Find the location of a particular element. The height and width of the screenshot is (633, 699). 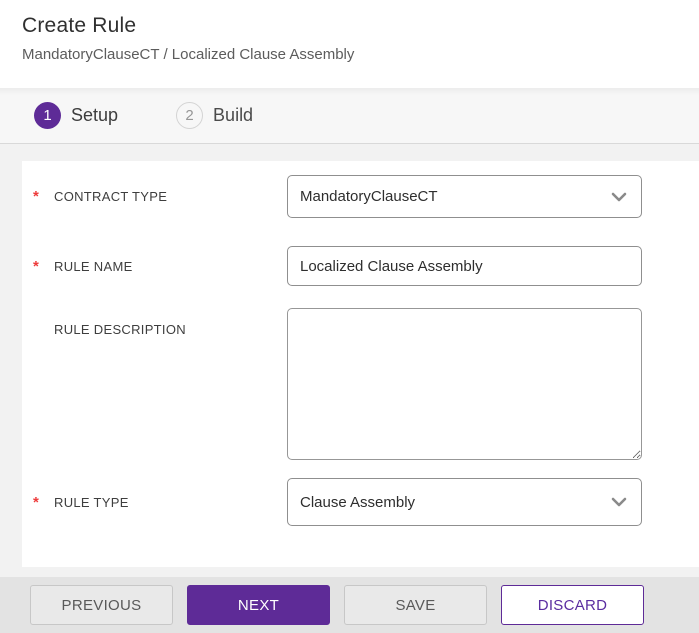

wizard-stepper: 1 Setup 2 Build is located at coordinates (349, 116).